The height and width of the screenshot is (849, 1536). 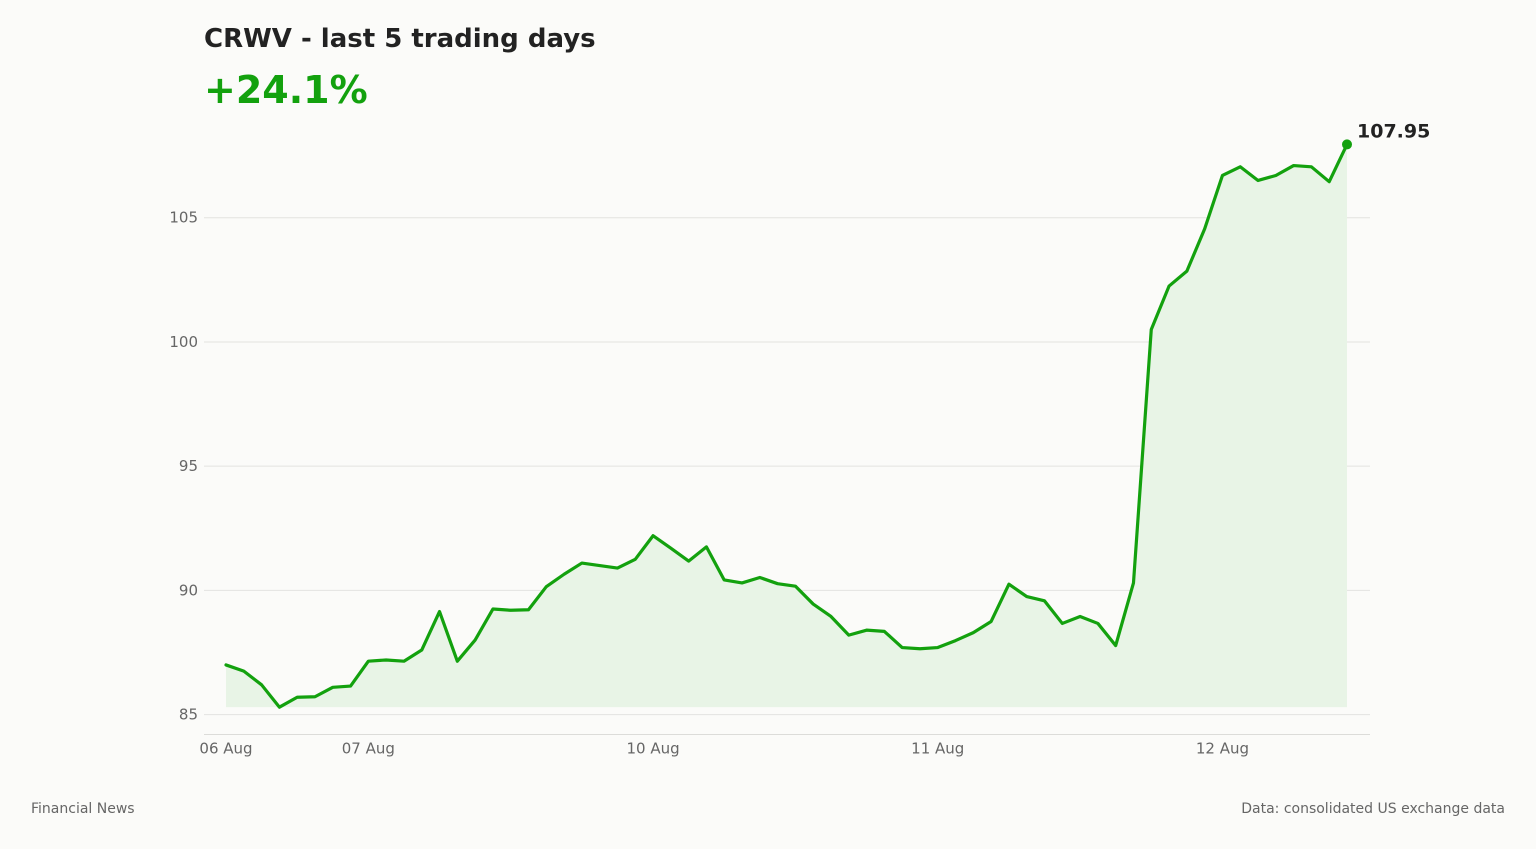 I want to click on chart-title: CRWV - last 5 trading days, so click(x=400, y=39).